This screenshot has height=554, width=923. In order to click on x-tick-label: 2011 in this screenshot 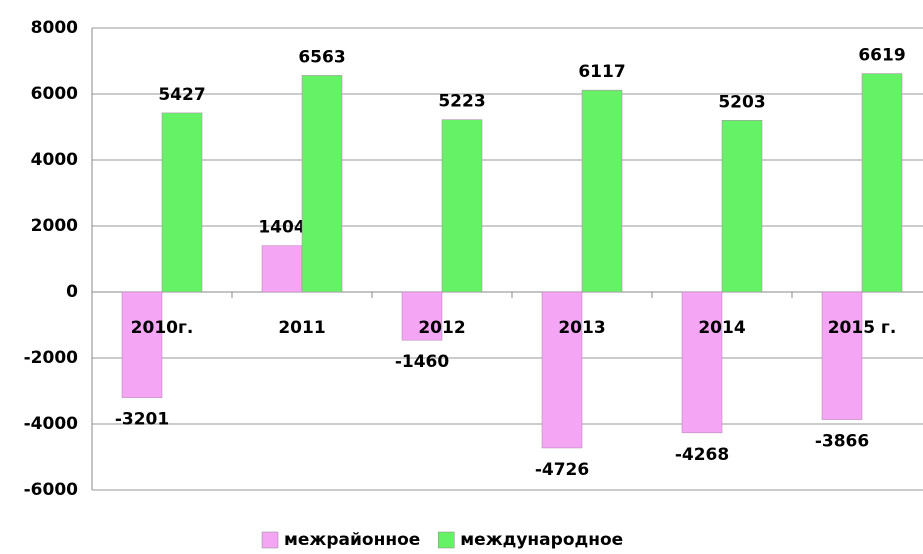, I will do `click(301, 328)`.